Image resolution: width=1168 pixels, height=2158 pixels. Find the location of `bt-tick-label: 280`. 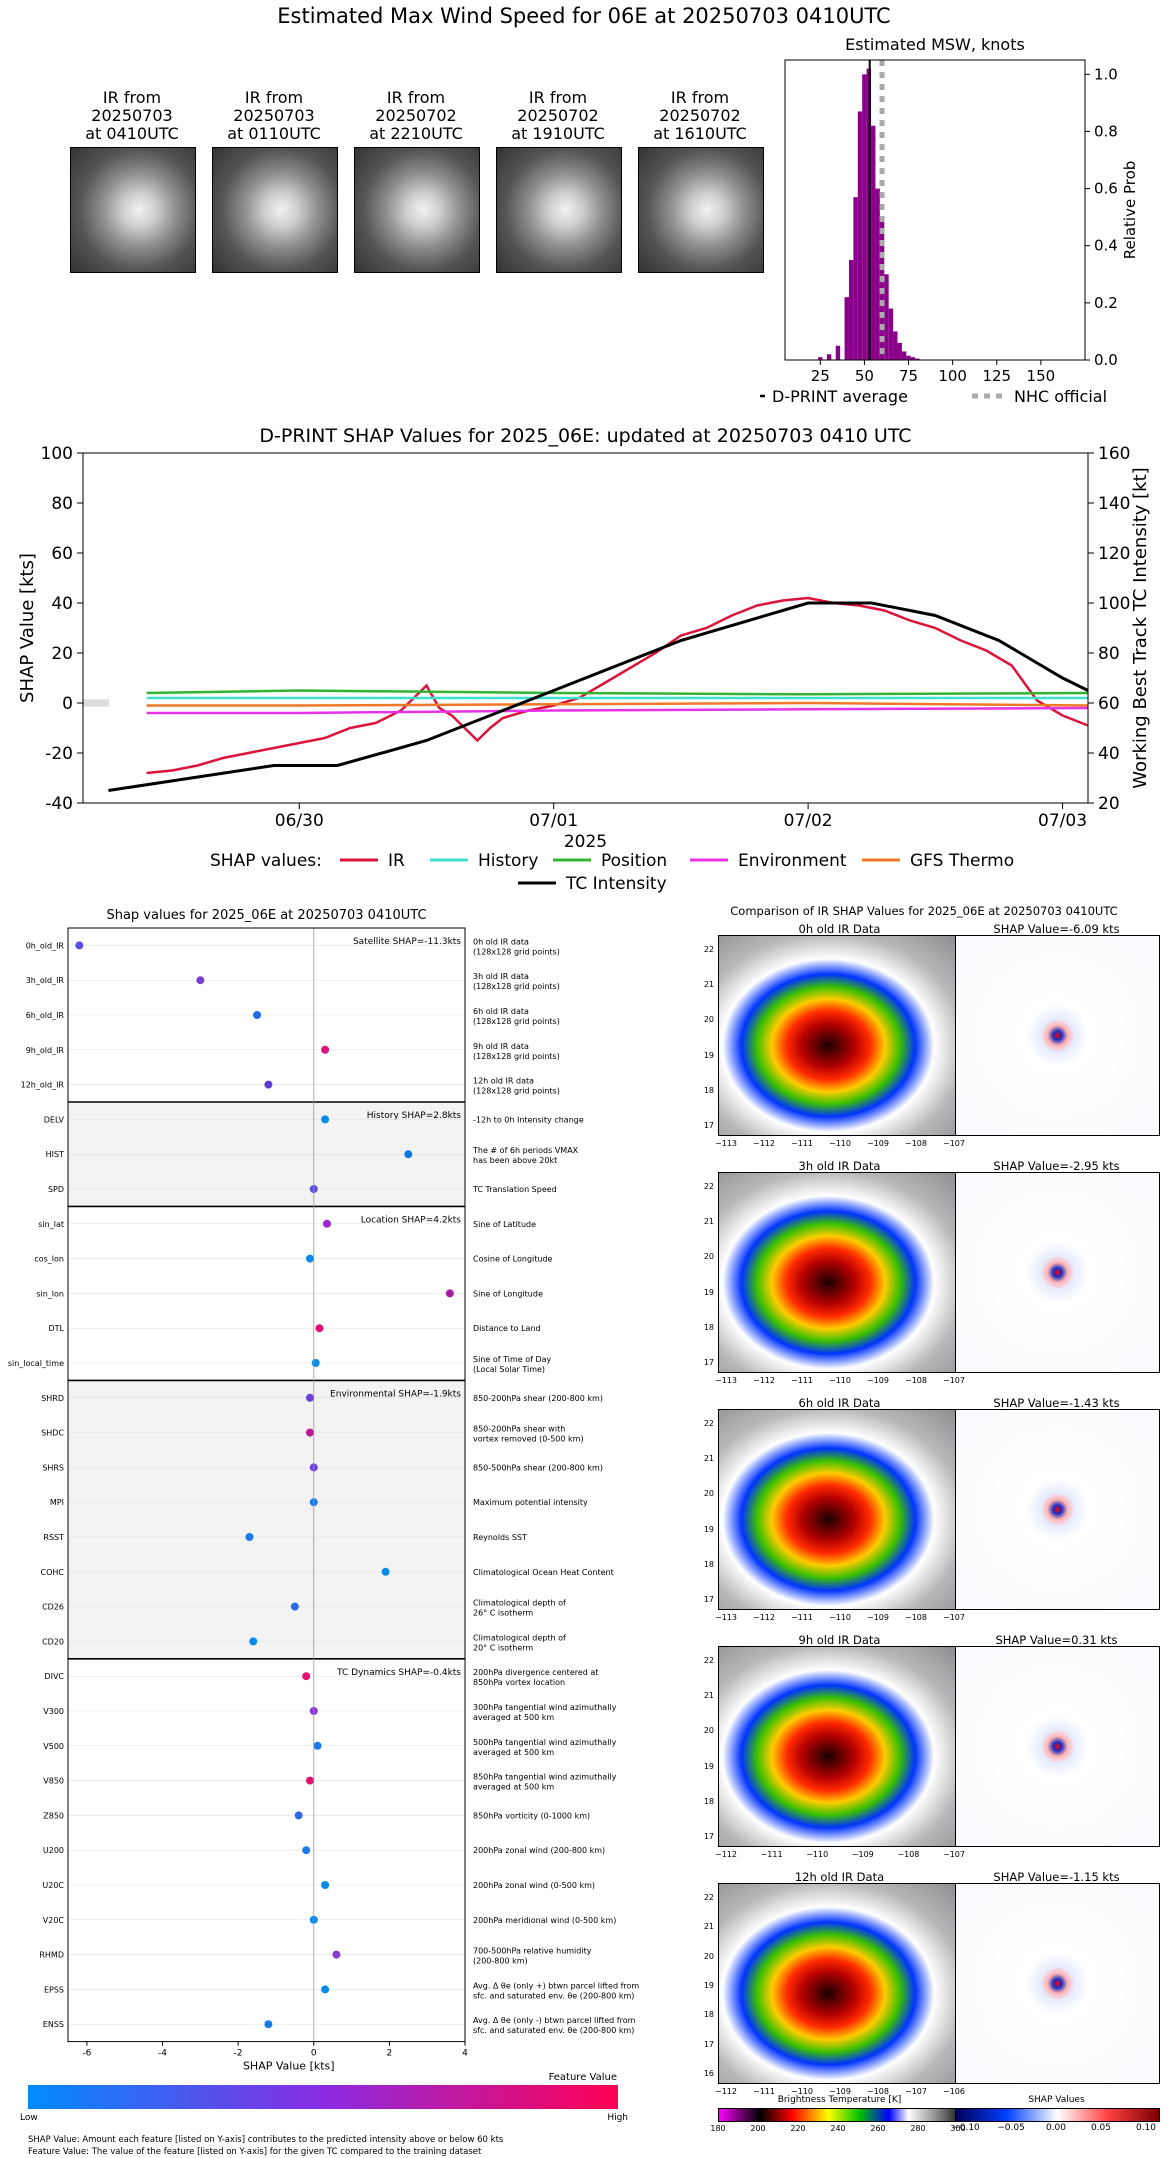

bt-tick-label: 280 is located at coordinates (918, 2128).